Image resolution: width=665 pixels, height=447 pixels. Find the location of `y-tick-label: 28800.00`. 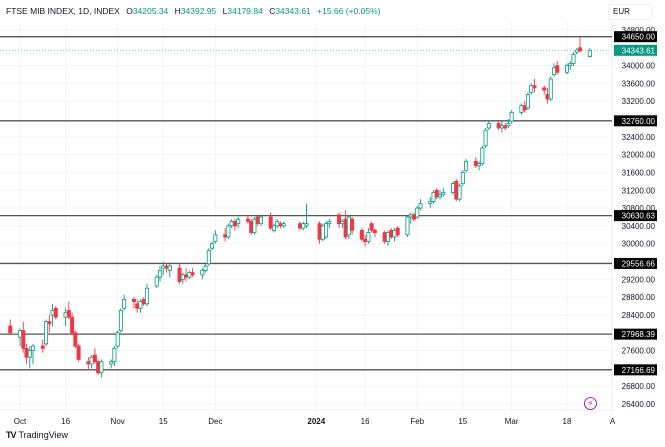

y-tick-label: 28800.00 is located at coordinates (639, 297).